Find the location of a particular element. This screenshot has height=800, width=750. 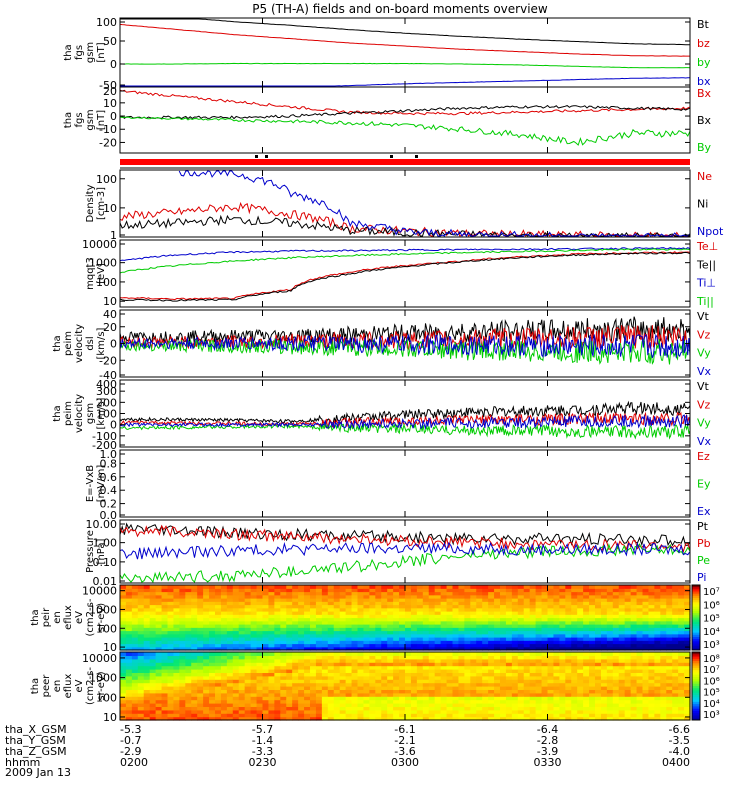

y-axis-label: tha is located at coordinates (68, 120).